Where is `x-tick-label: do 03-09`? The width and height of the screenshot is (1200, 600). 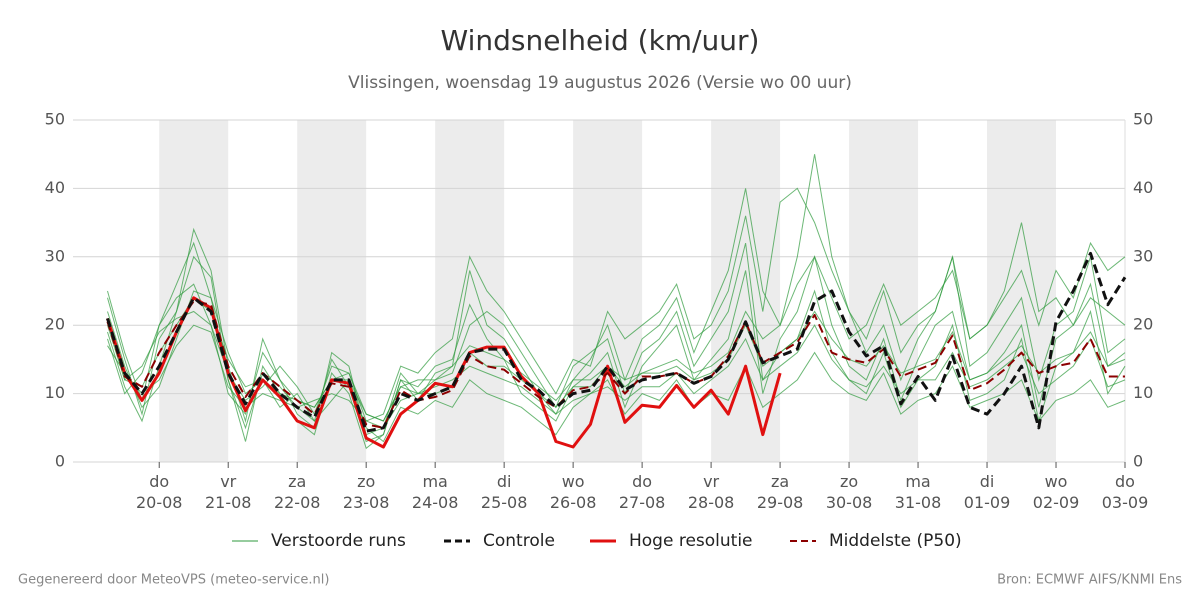 x-tick-label: do 03-09 is located at coordinates (1125, 492).